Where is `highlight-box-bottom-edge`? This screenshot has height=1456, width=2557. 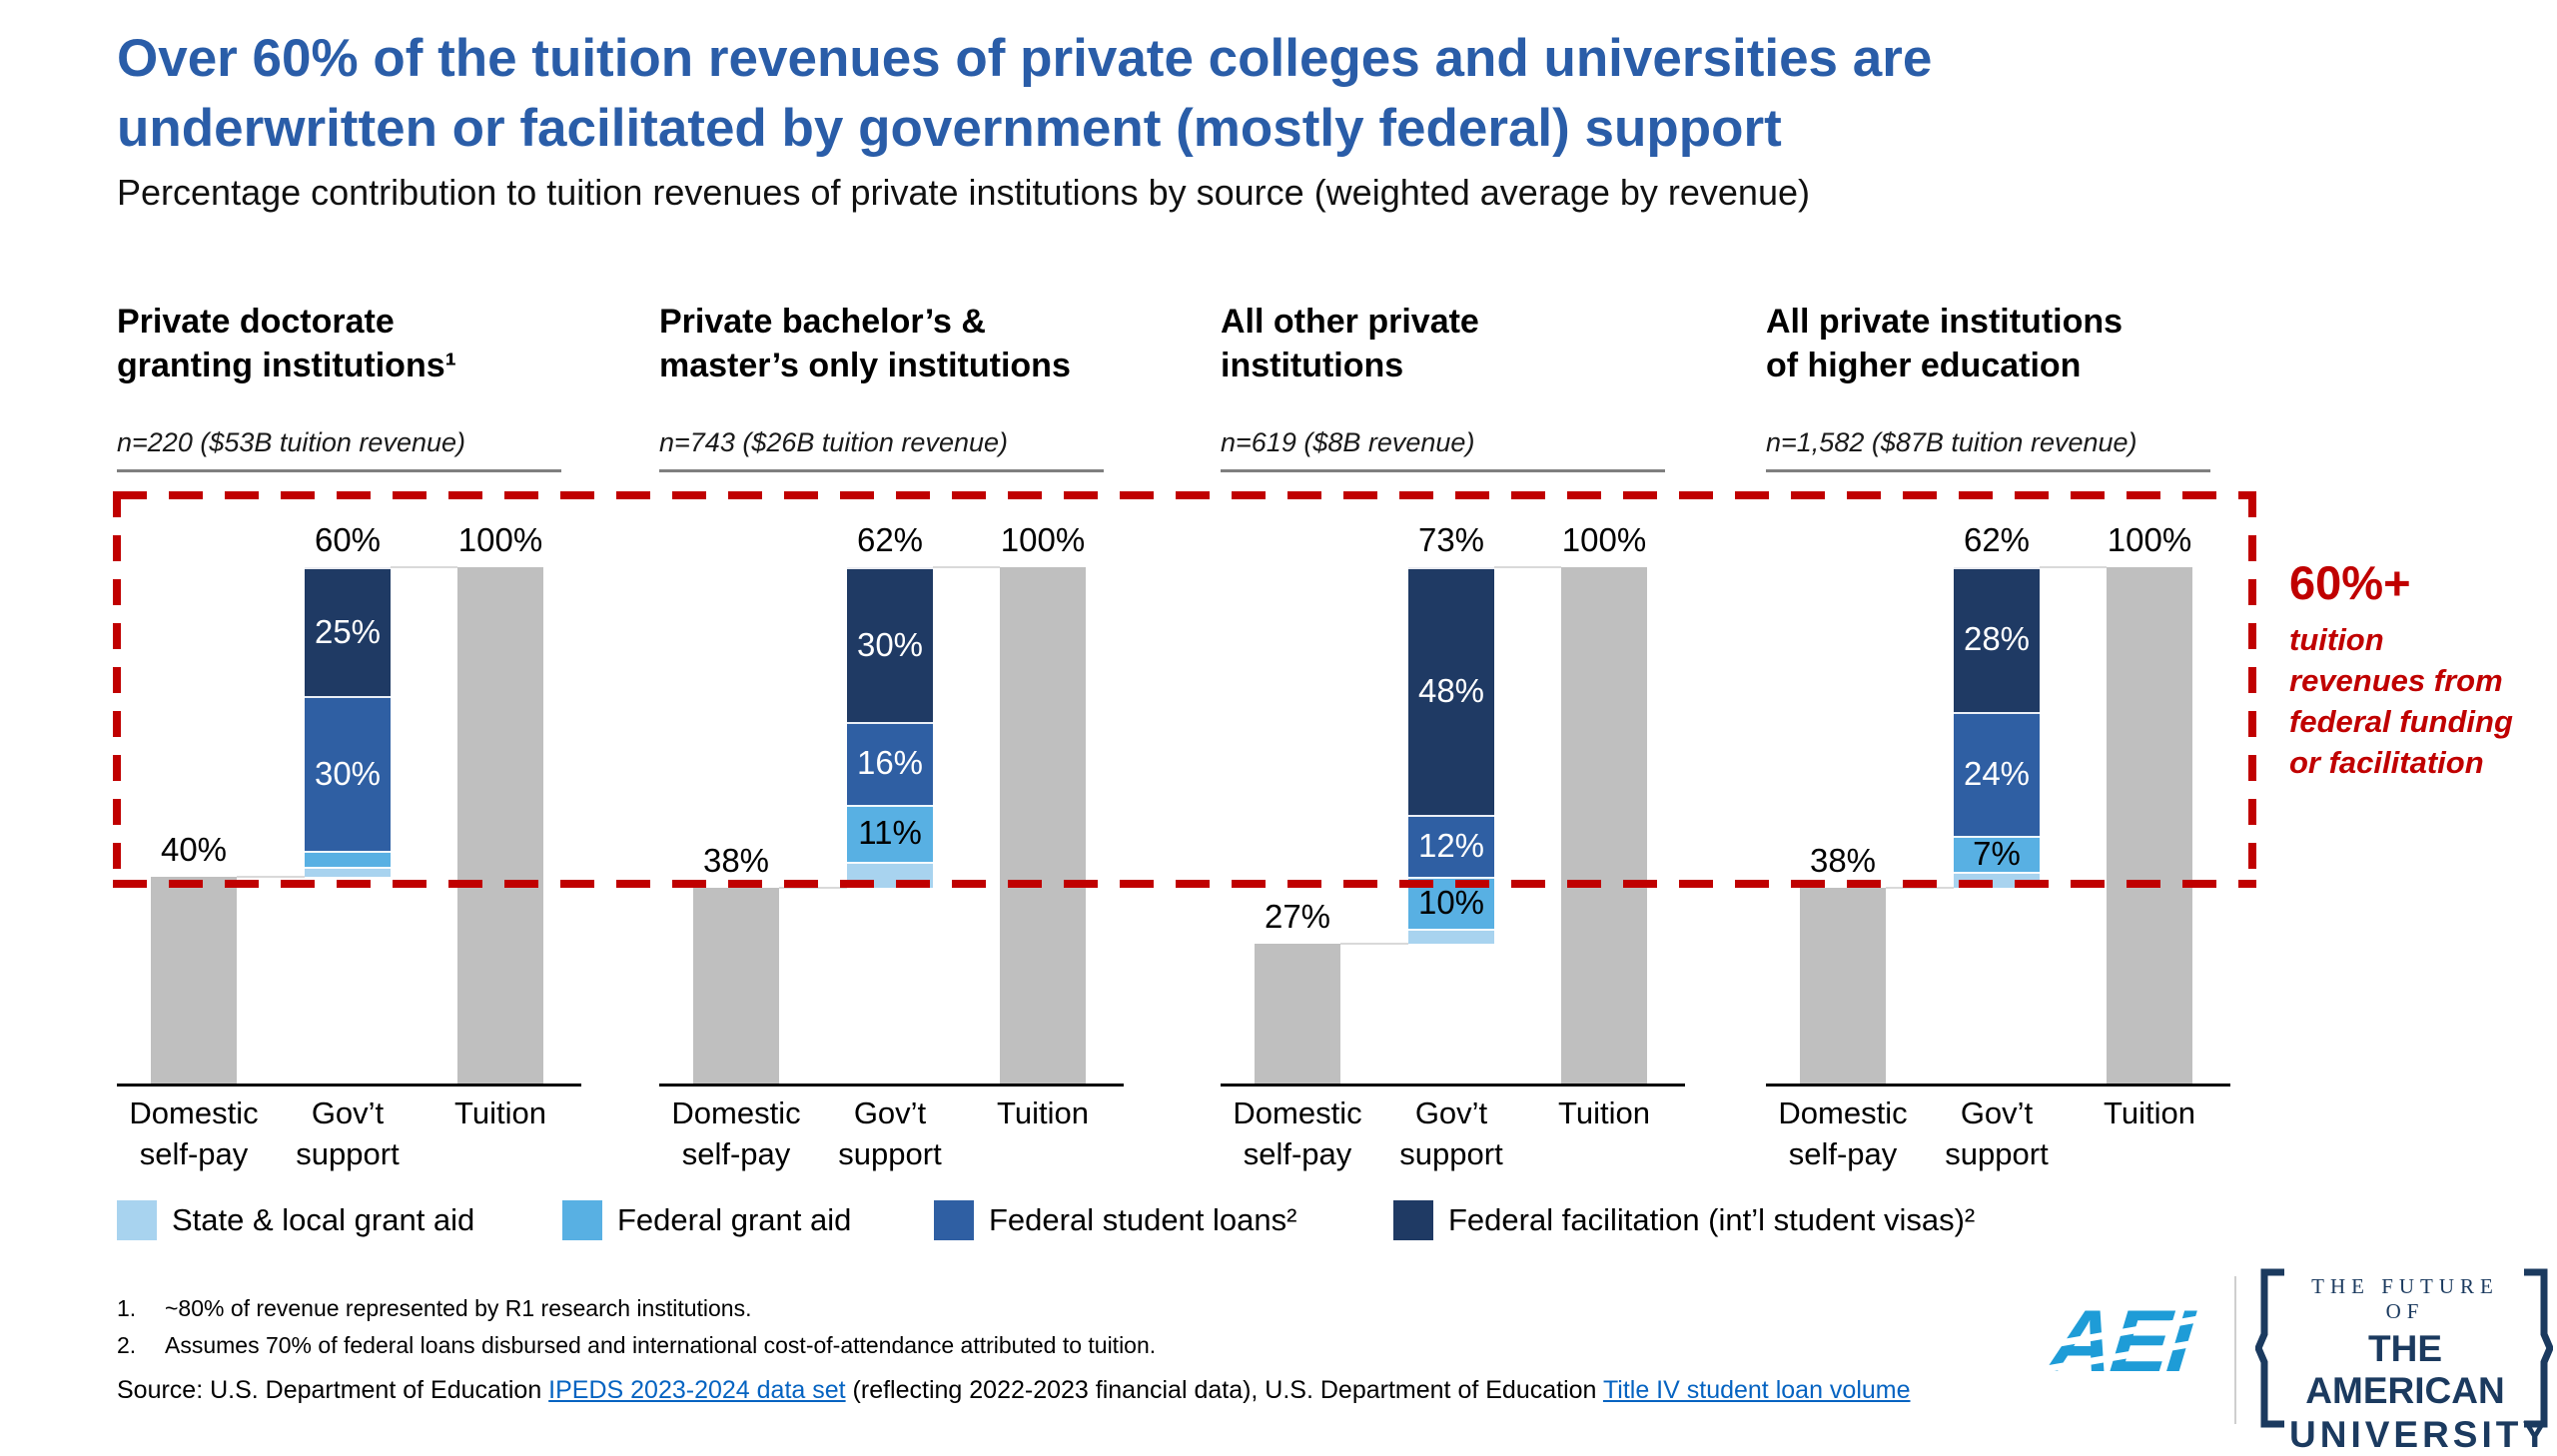 highlight-box-bottom-edge is located at coordinates (1184, 884).